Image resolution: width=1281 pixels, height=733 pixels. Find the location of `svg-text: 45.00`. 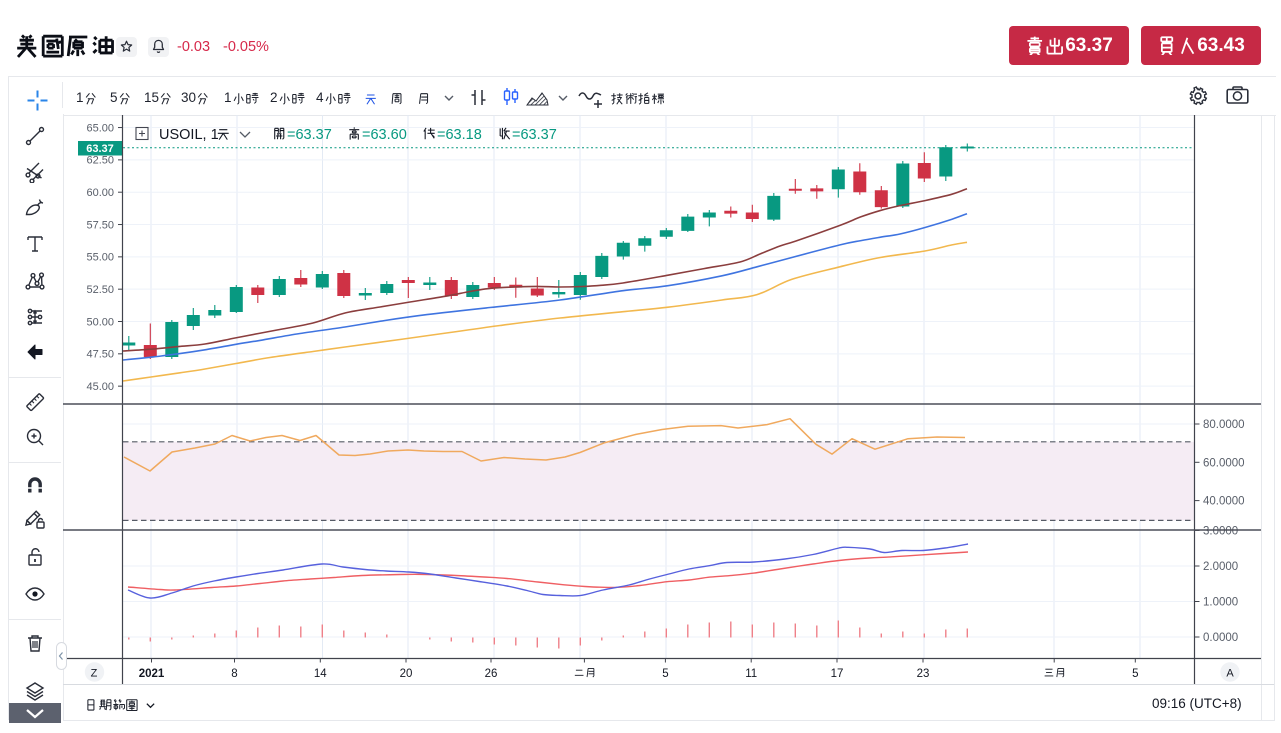

svg-text: 45.00 is located at coordinates (100, 387).